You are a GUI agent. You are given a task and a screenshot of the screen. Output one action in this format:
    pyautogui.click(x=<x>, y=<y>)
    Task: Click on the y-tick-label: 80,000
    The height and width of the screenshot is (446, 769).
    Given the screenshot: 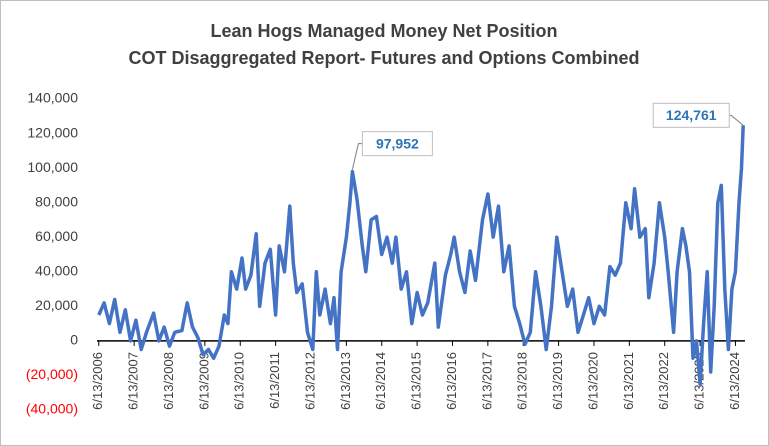 What is the action you would take?
    pyautogui.click(x=56, y=201)
    